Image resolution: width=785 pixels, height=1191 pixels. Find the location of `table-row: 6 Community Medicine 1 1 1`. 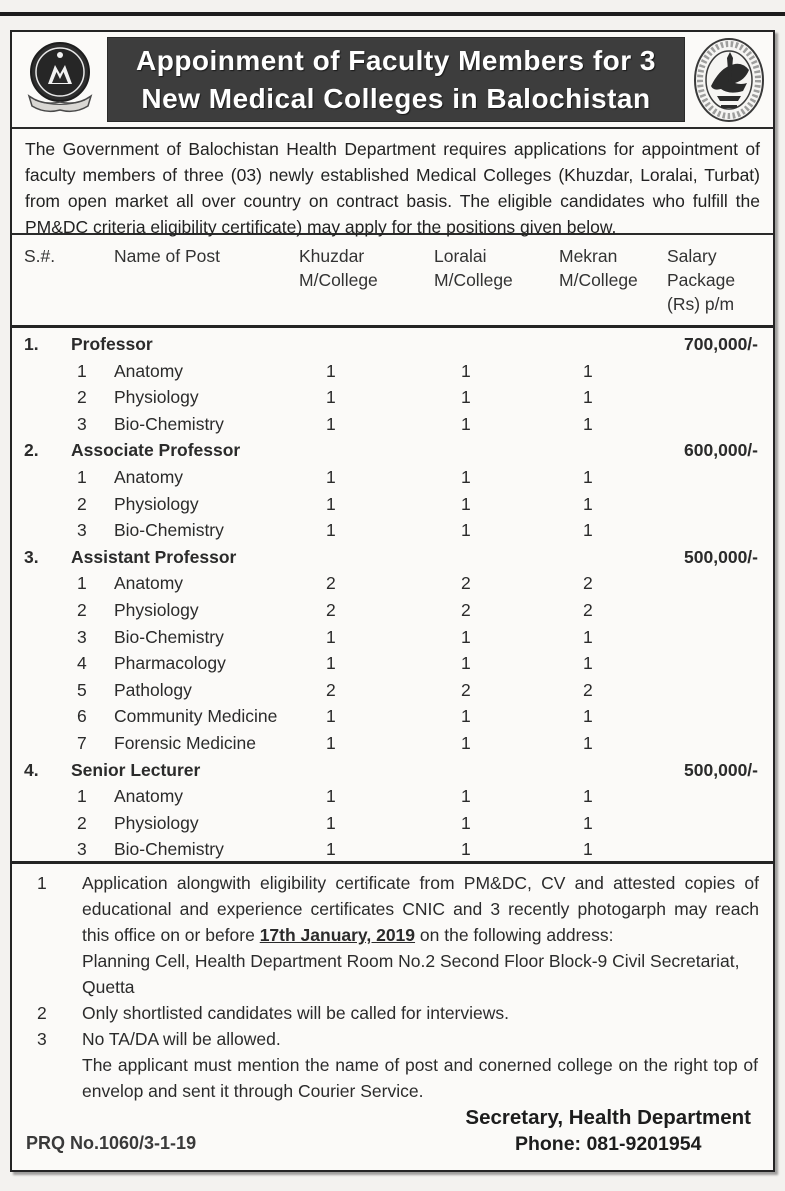

table-row: 6 Community Medicine 1 1 1 is located at coordinates (392, 716).